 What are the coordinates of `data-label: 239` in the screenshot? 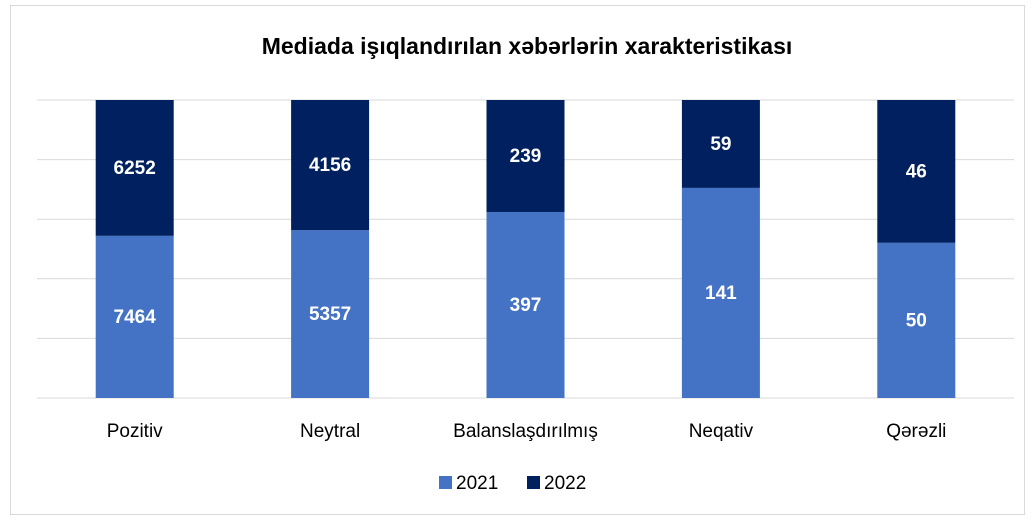 It's located at (526, 156).